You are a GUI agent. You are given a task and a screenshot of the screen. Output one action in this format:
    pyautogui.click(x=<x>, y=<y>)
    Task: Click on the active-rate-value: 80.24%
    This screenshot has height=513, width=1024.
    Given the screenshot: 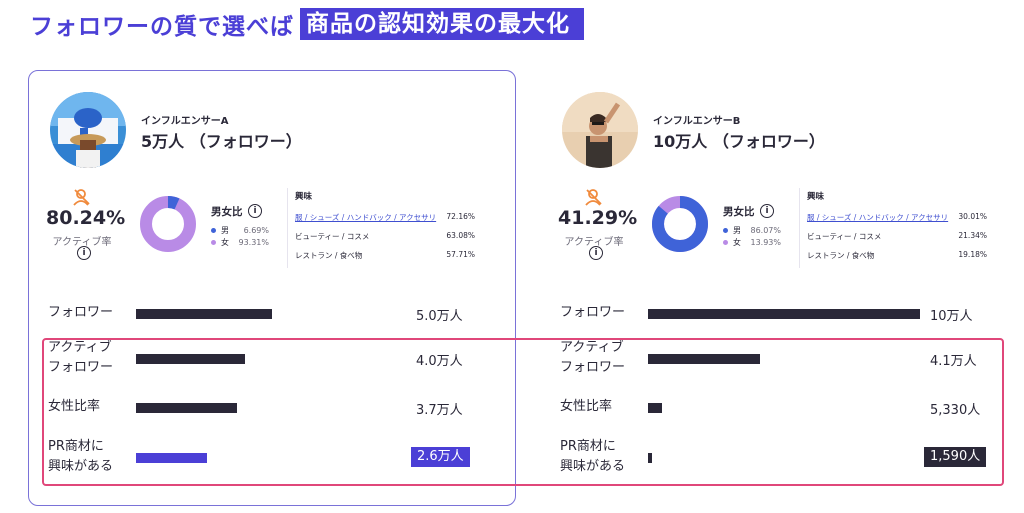 What is the action you would take?
    pyautogui.click(x=86, y=218)
    